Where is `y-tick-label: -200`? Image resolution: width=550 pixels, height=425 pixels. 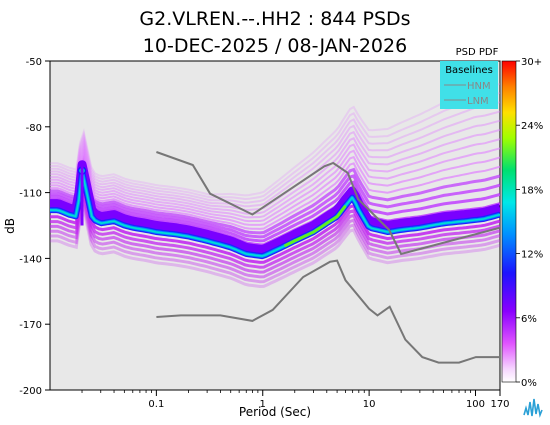
y-tick-label: -200 is located at coordinates (30, 391).